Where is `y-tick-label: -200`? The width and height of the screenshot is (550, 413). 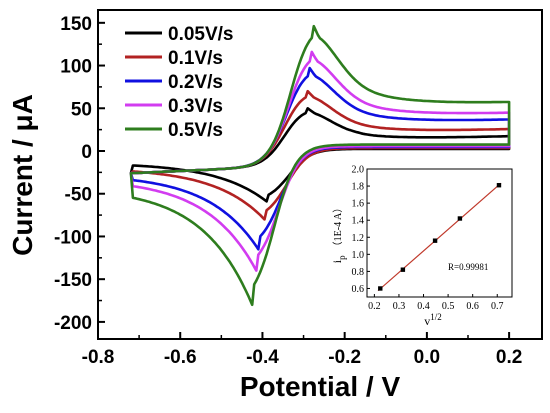
y-tick-label: -200 is located at coordinates (73, 323).